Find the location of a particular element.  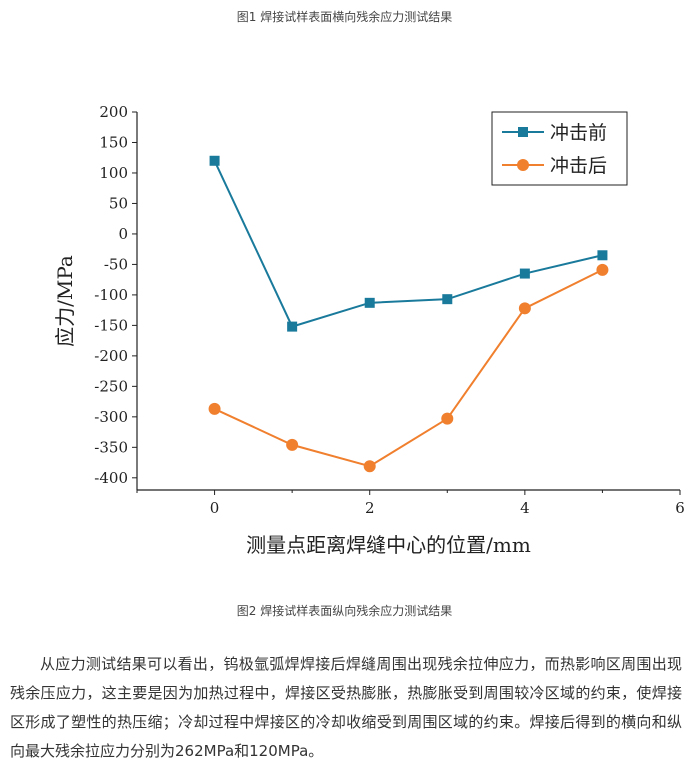

legend-box is located at coordinates (559, 148).